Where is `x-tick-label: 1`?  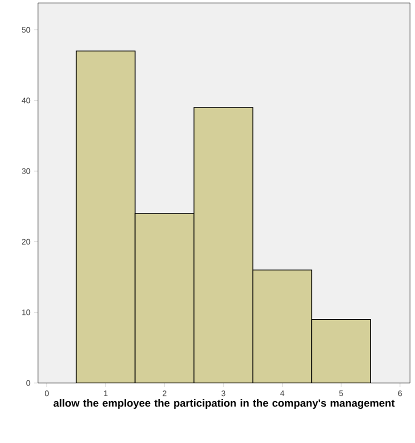 x-tick-label: 1 is located at coordinates (106, 393).